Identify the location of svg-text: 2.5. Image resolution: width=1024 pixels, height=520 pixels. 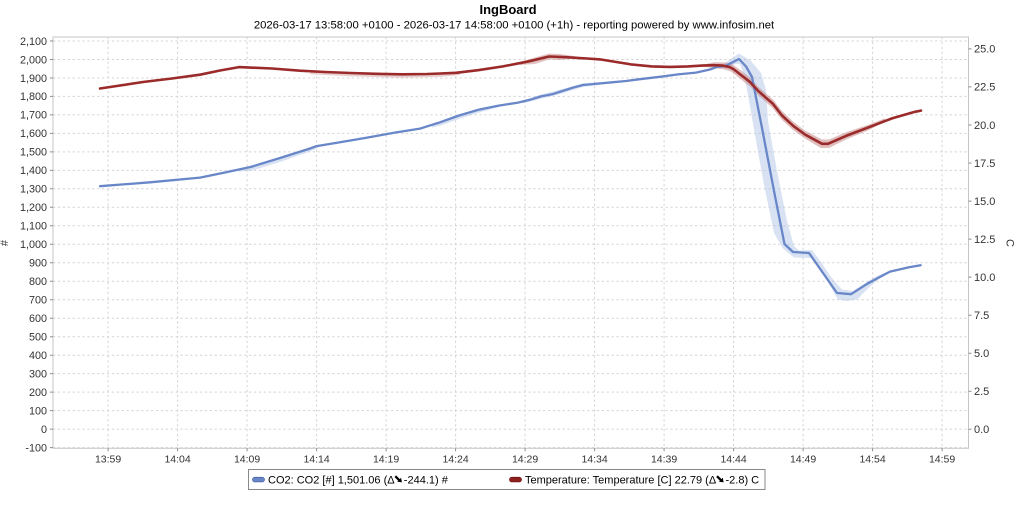
(981, 392).